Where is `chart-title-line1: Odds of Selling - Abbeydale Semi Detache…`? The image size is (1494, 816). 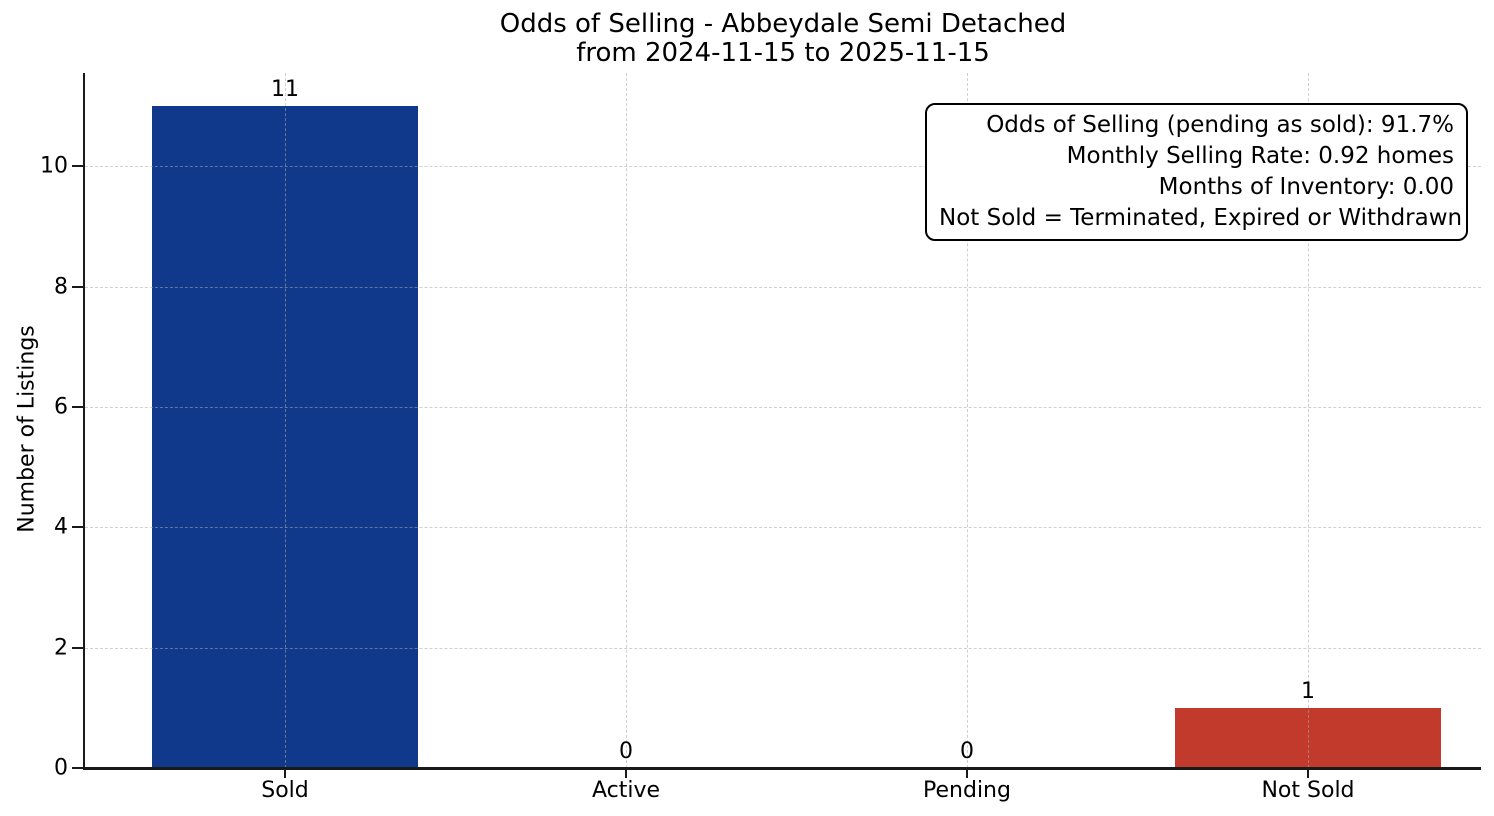 chart-title-line1: Odds of Selling - Abbeydale Semi Detache… is located at coordinates (783, 24).